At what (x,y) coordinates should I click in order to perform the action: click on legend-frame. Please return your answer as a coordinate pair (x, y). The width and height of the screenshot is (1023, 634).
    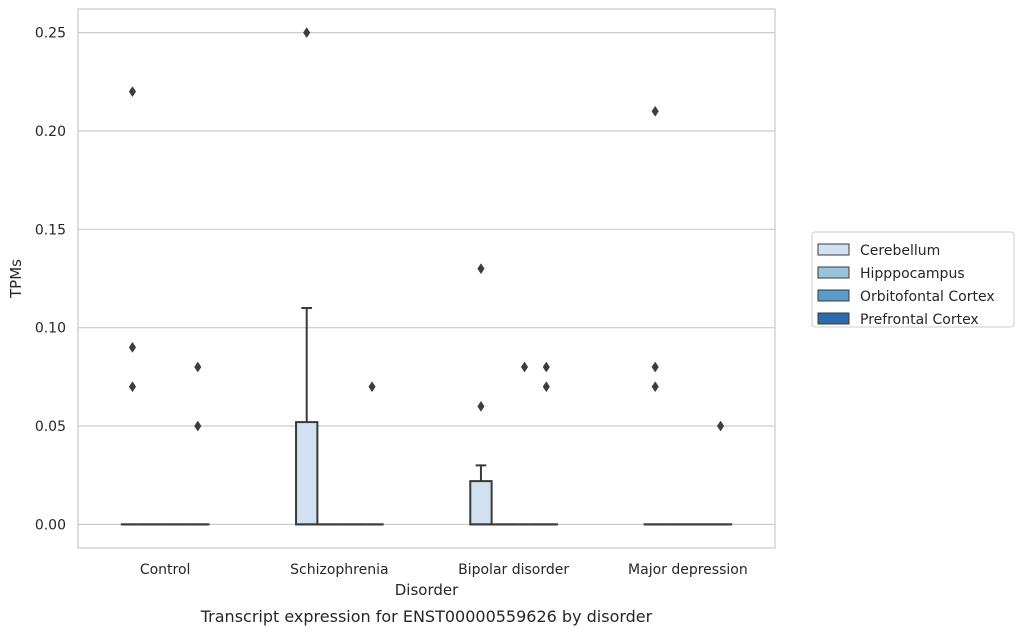
    Looking at the image, I should click on (913, 279).